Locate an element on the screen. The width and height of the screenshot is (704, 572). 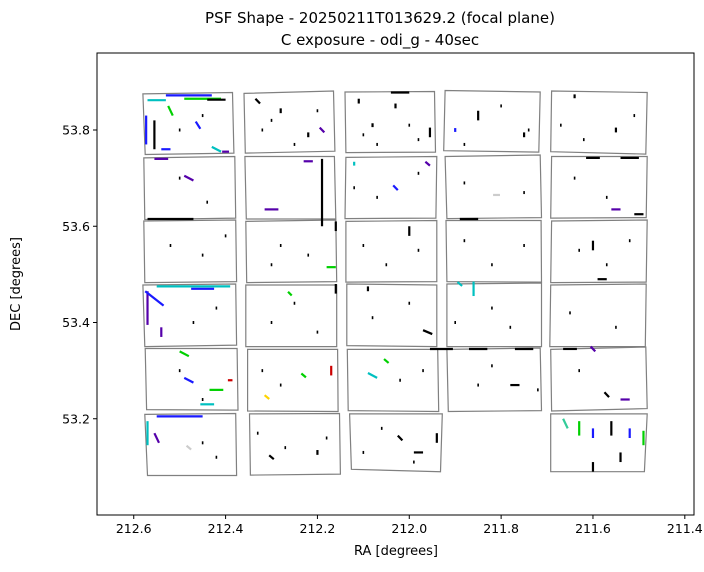
y-axis-label: DEC [degrees] is located at coordinates (16, 284).